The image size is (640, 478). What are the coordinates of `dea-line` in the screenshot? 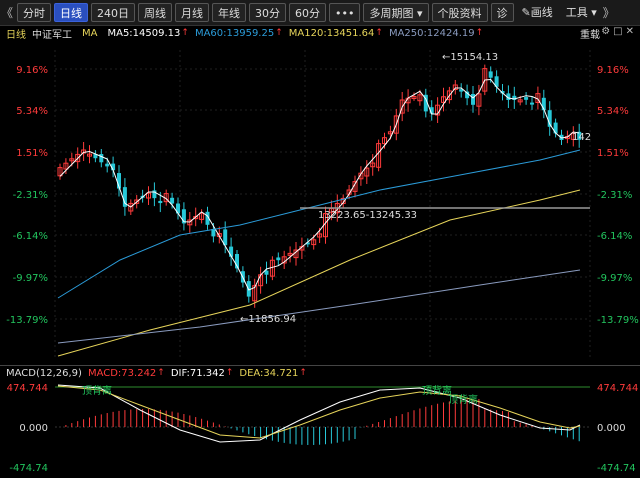 It's located at (319, 412).